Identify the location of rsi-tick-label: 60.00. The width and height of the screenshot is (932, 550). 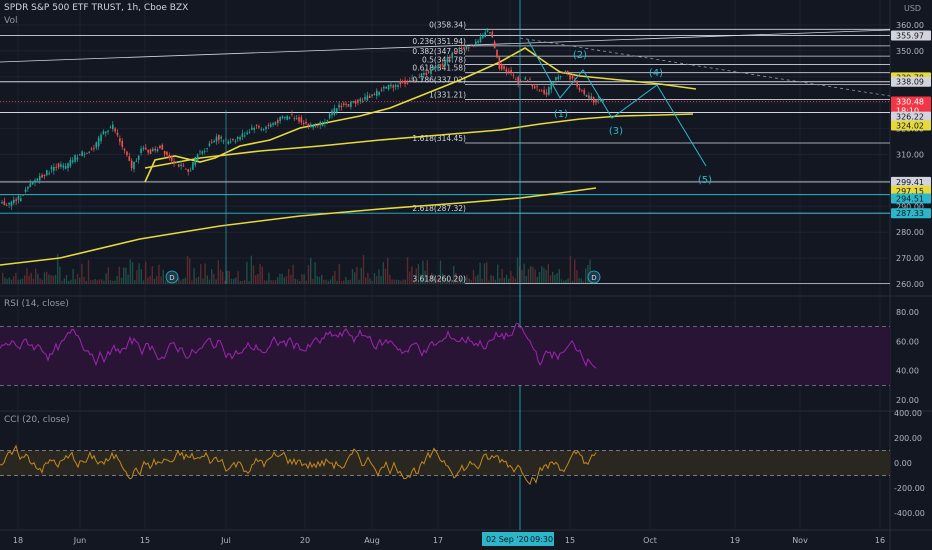
(907, 341).